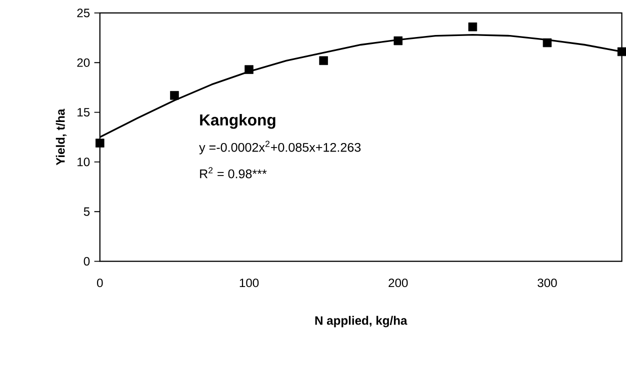 The height and width of the screenshot is (387, 626). What do you see at coordinates (84, 161) in the screenshot?
I see `y-tick-label: 10` at bounding box center [84, 161].